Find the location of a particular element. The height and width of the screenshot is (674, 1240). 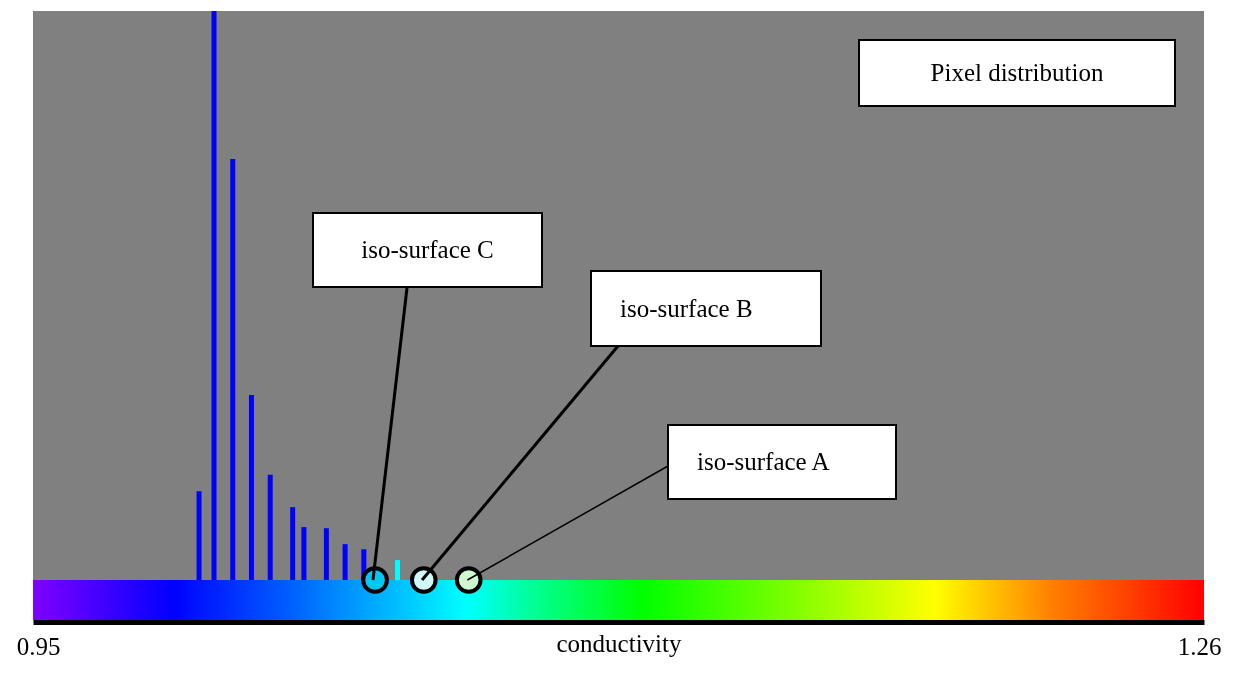

text-box: Pixel distribution is located at coordinates (1017, 73).